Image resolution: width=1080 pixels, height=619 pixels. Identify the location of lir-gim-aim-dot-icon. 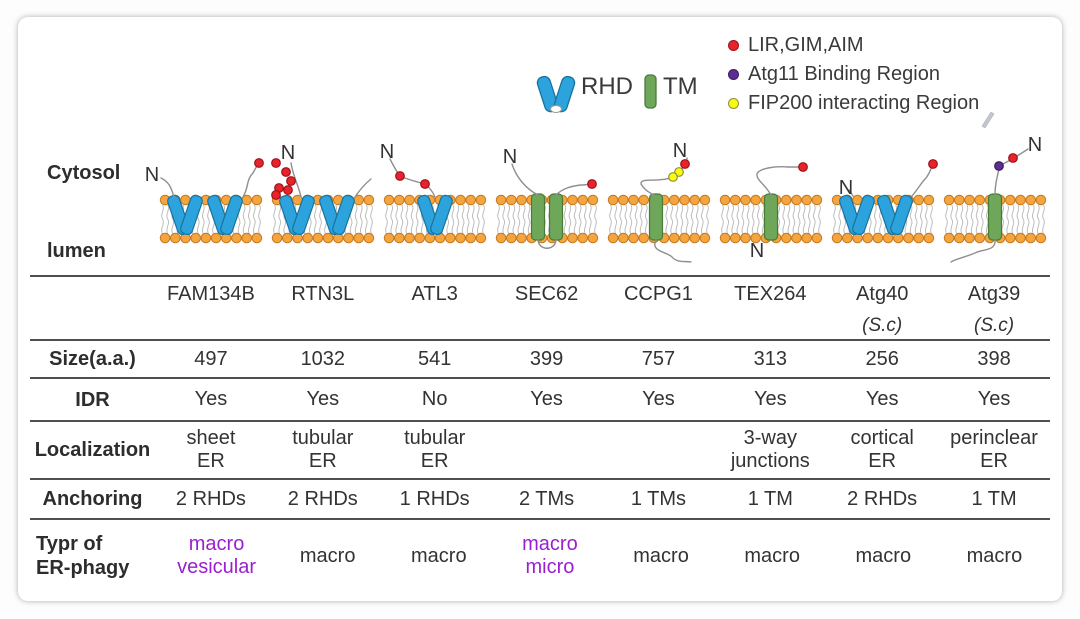
(733, 45).